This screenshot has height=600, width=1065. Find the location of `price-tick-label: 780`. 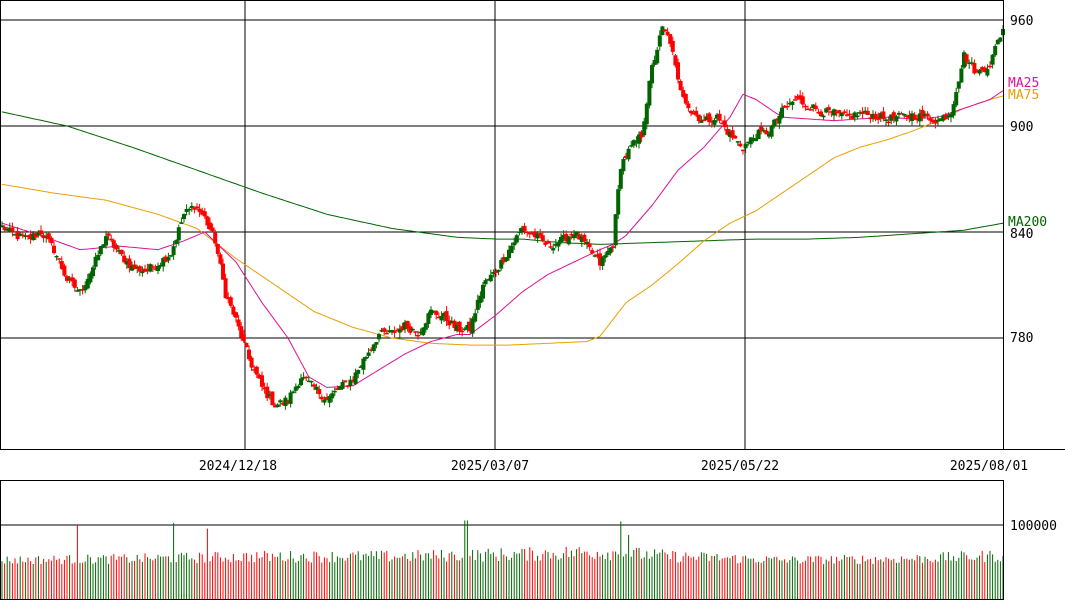

price-tick-label: 780 is located at coordinates (1021, 338).